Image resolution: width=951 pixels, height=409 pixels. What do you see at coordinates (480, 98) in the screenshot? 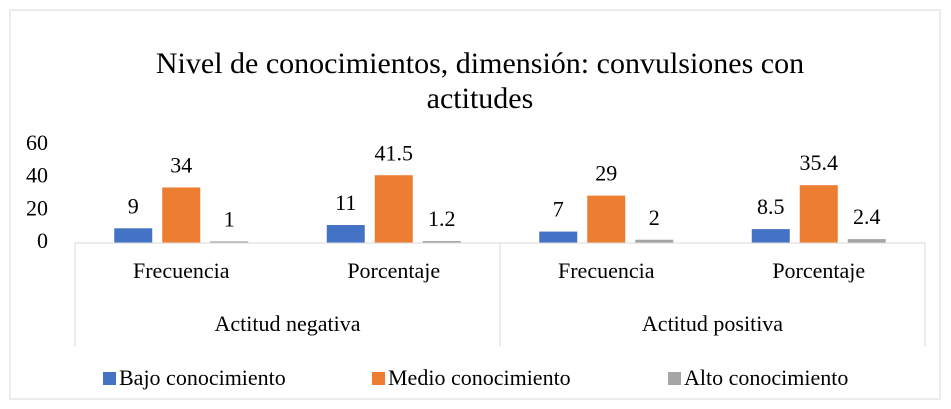
I see `chart-title: actitudes` at bounding box center [480, 98].